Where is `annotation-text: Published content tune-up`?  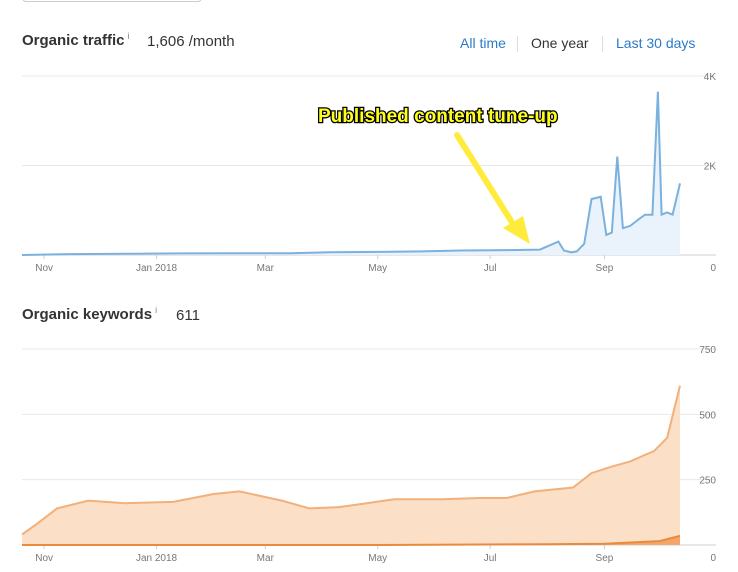 annotation-text: Published content tune-up is located at coordinates (438, 116).